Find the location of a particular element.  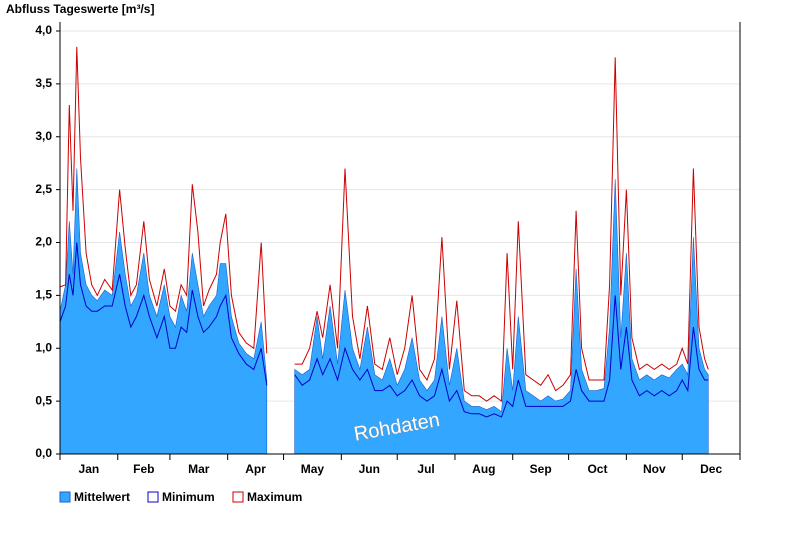

legend-item: Mittelwert is located at coordinates (94, 497).